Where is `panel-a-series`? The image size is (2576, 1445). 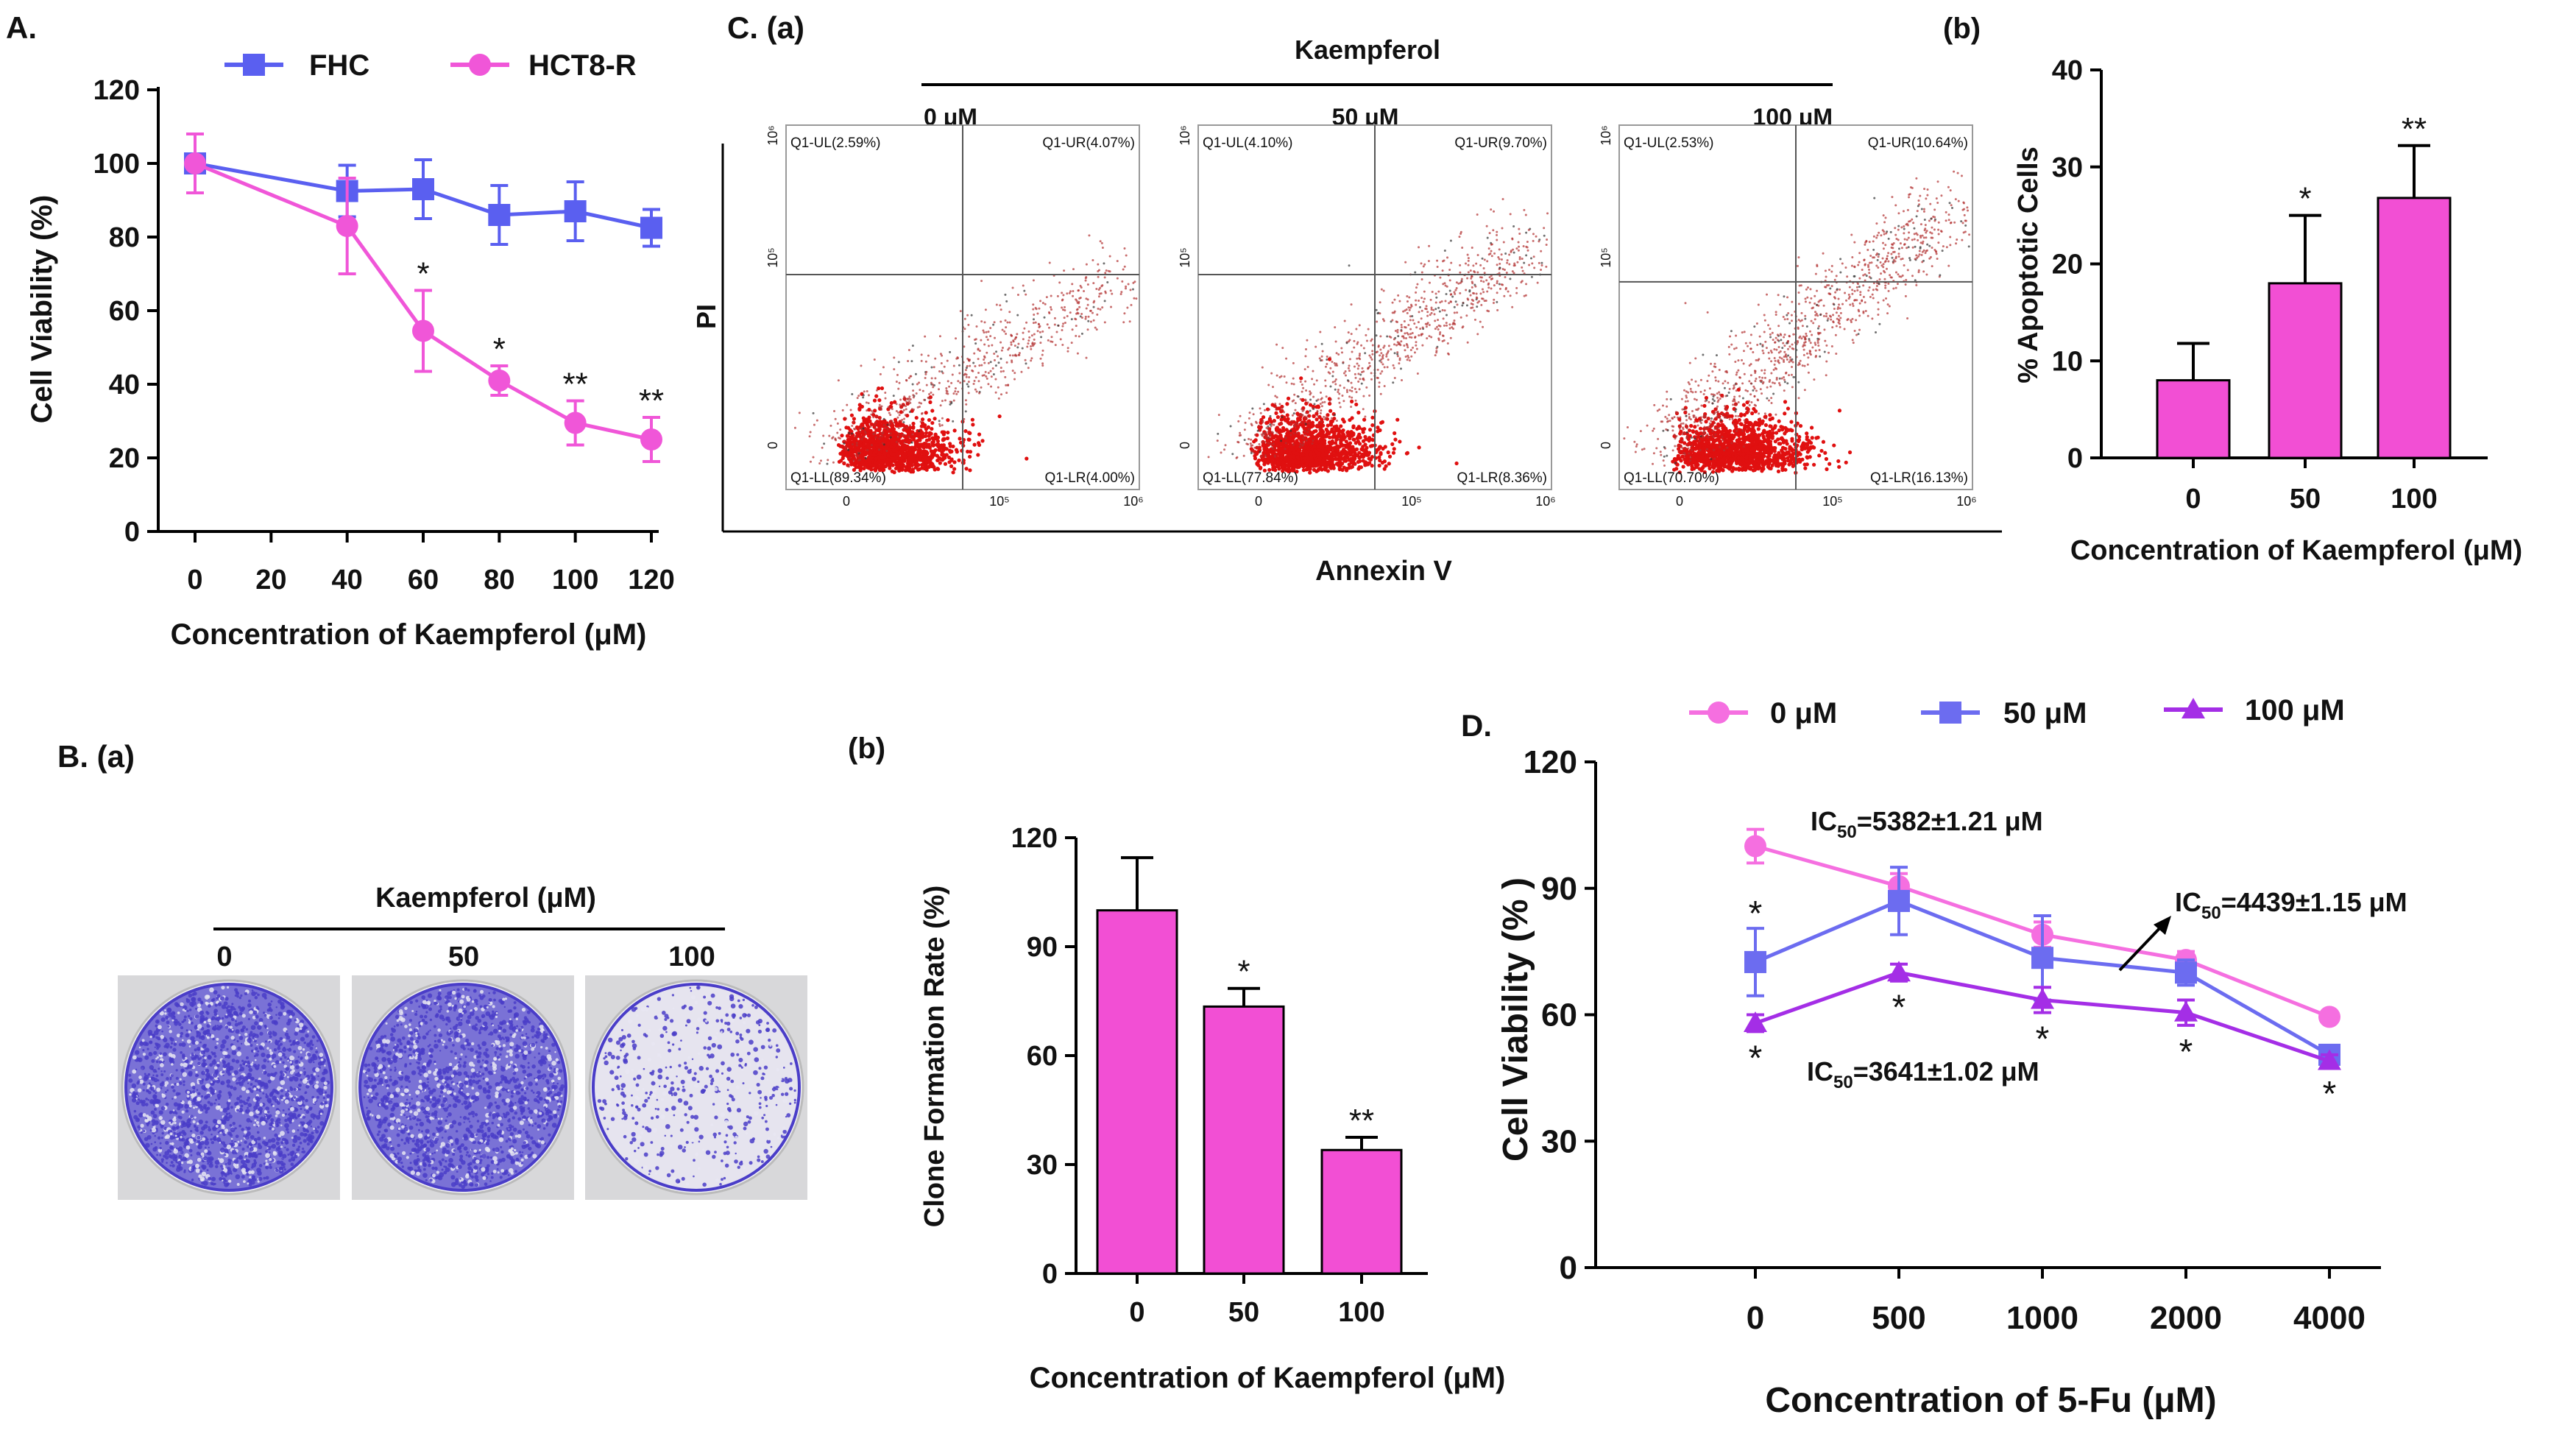
panel-a-series is located at coordinates (423, 298).